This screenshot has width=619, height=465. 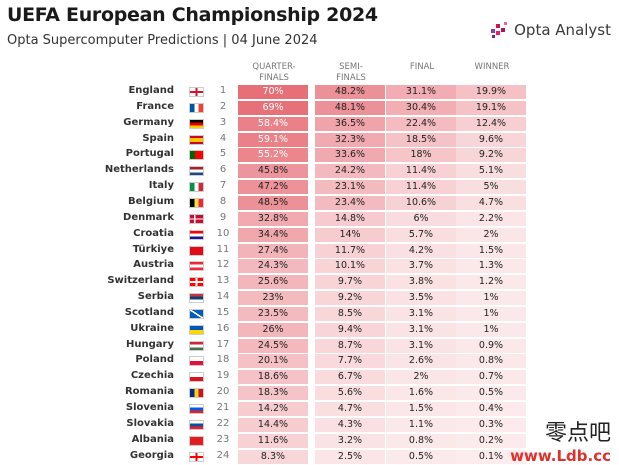 What do you see at coordinates (273, 440) in the screenshot?
I see `prob-cell: 11.6%` at bounding box center [273, 440].